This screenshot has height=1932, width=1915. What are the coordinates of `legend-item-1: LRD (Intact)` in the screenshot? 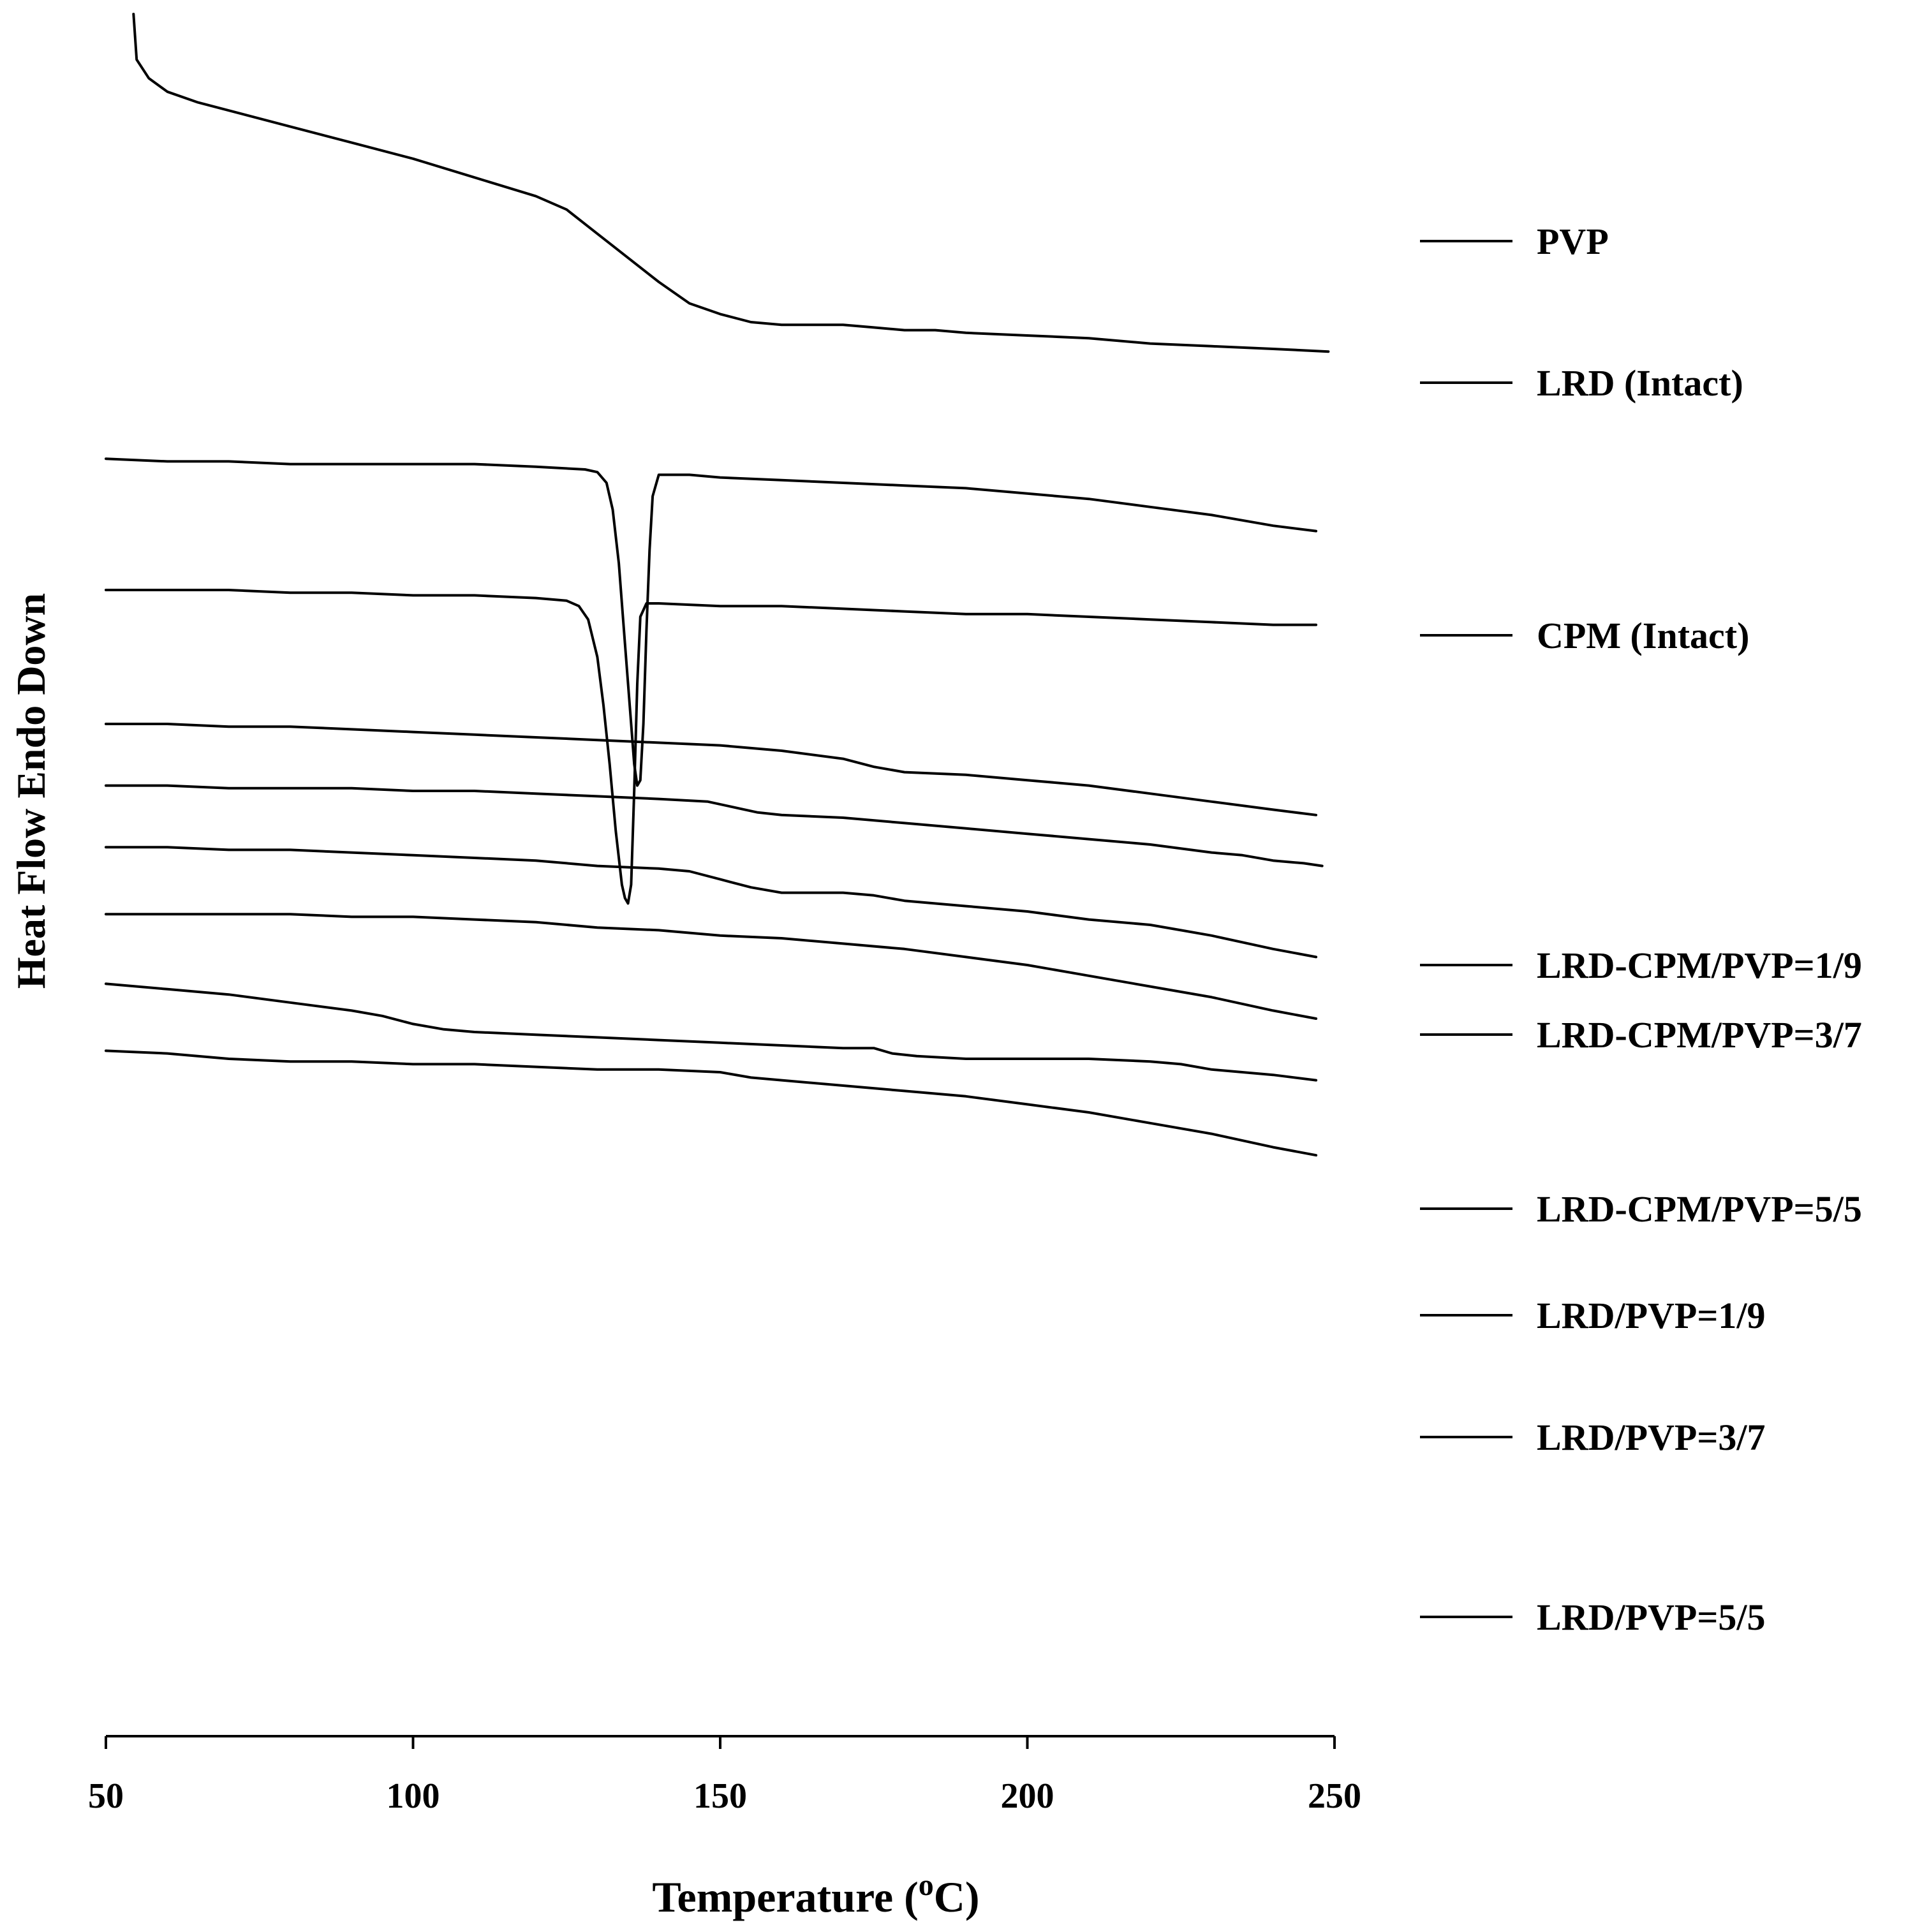 It's located at (1581, 383).